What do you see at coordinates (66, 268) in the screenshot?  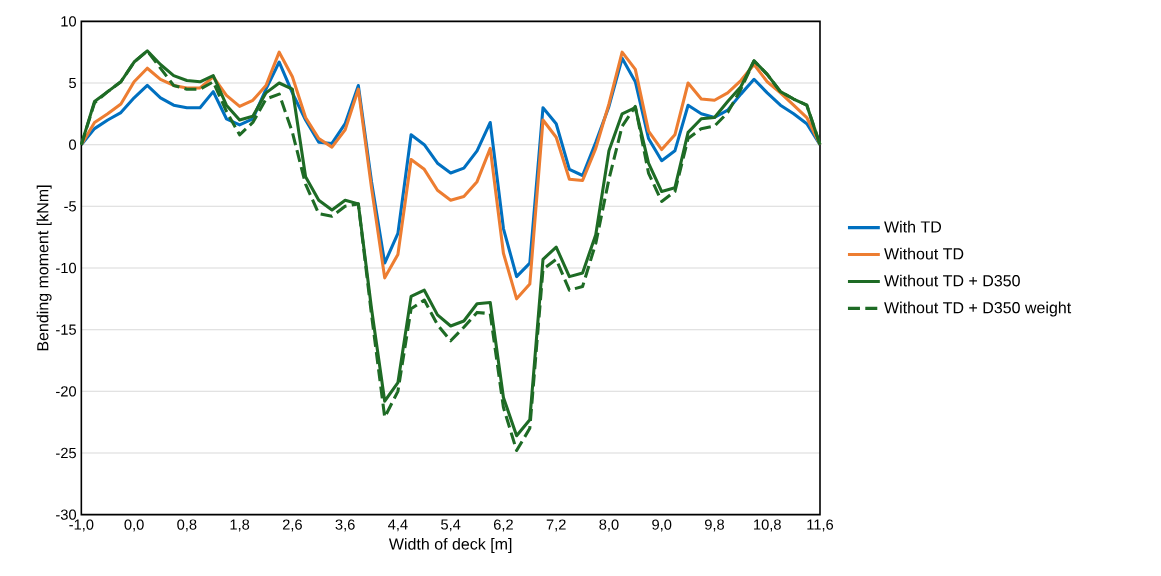 I see `y-tick-label: -10` at bounding box center [66, 268].